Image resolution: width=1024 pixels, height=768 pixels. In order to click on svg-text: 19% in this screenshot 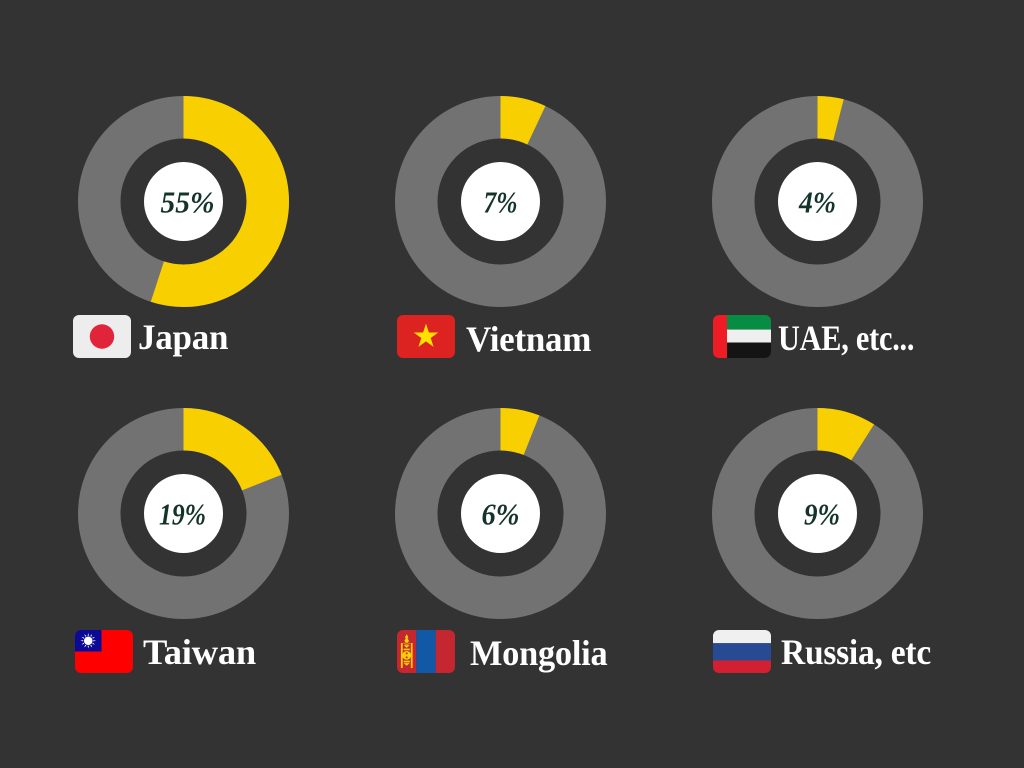, I will do `click(182, 513)`.